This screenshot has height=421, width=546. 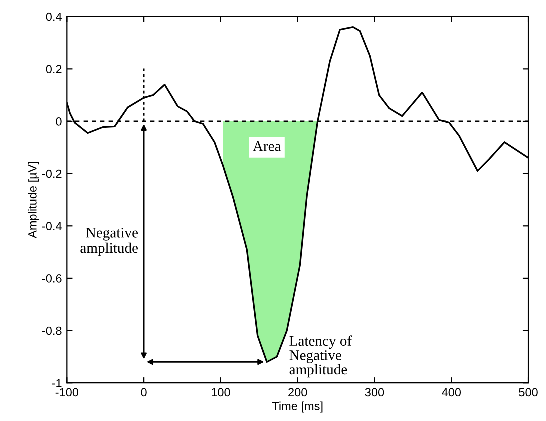 I want to click on y-tick-label: -0.4, so click(x=52, y=226).